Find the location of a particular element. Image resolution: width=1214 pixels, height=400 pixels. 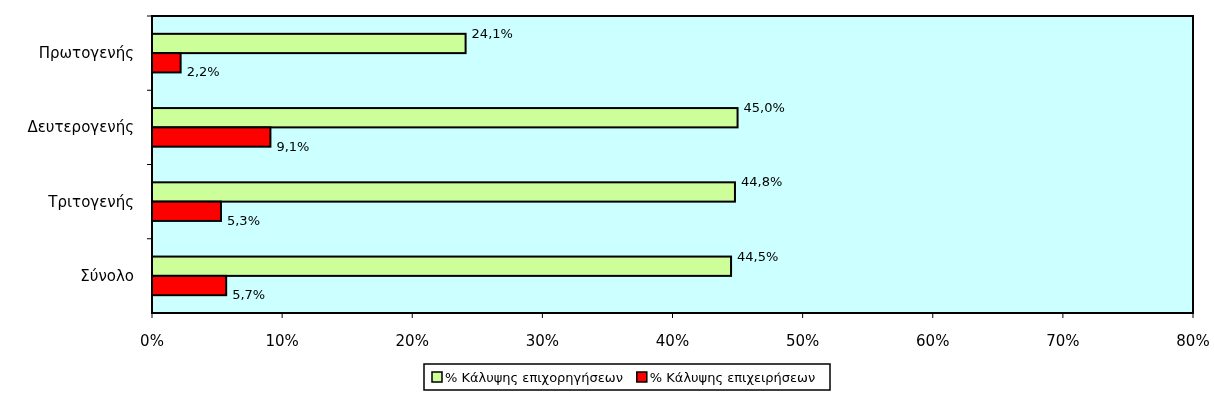

y-tick-label: Σύνολο is located at coordinates (107, 275).